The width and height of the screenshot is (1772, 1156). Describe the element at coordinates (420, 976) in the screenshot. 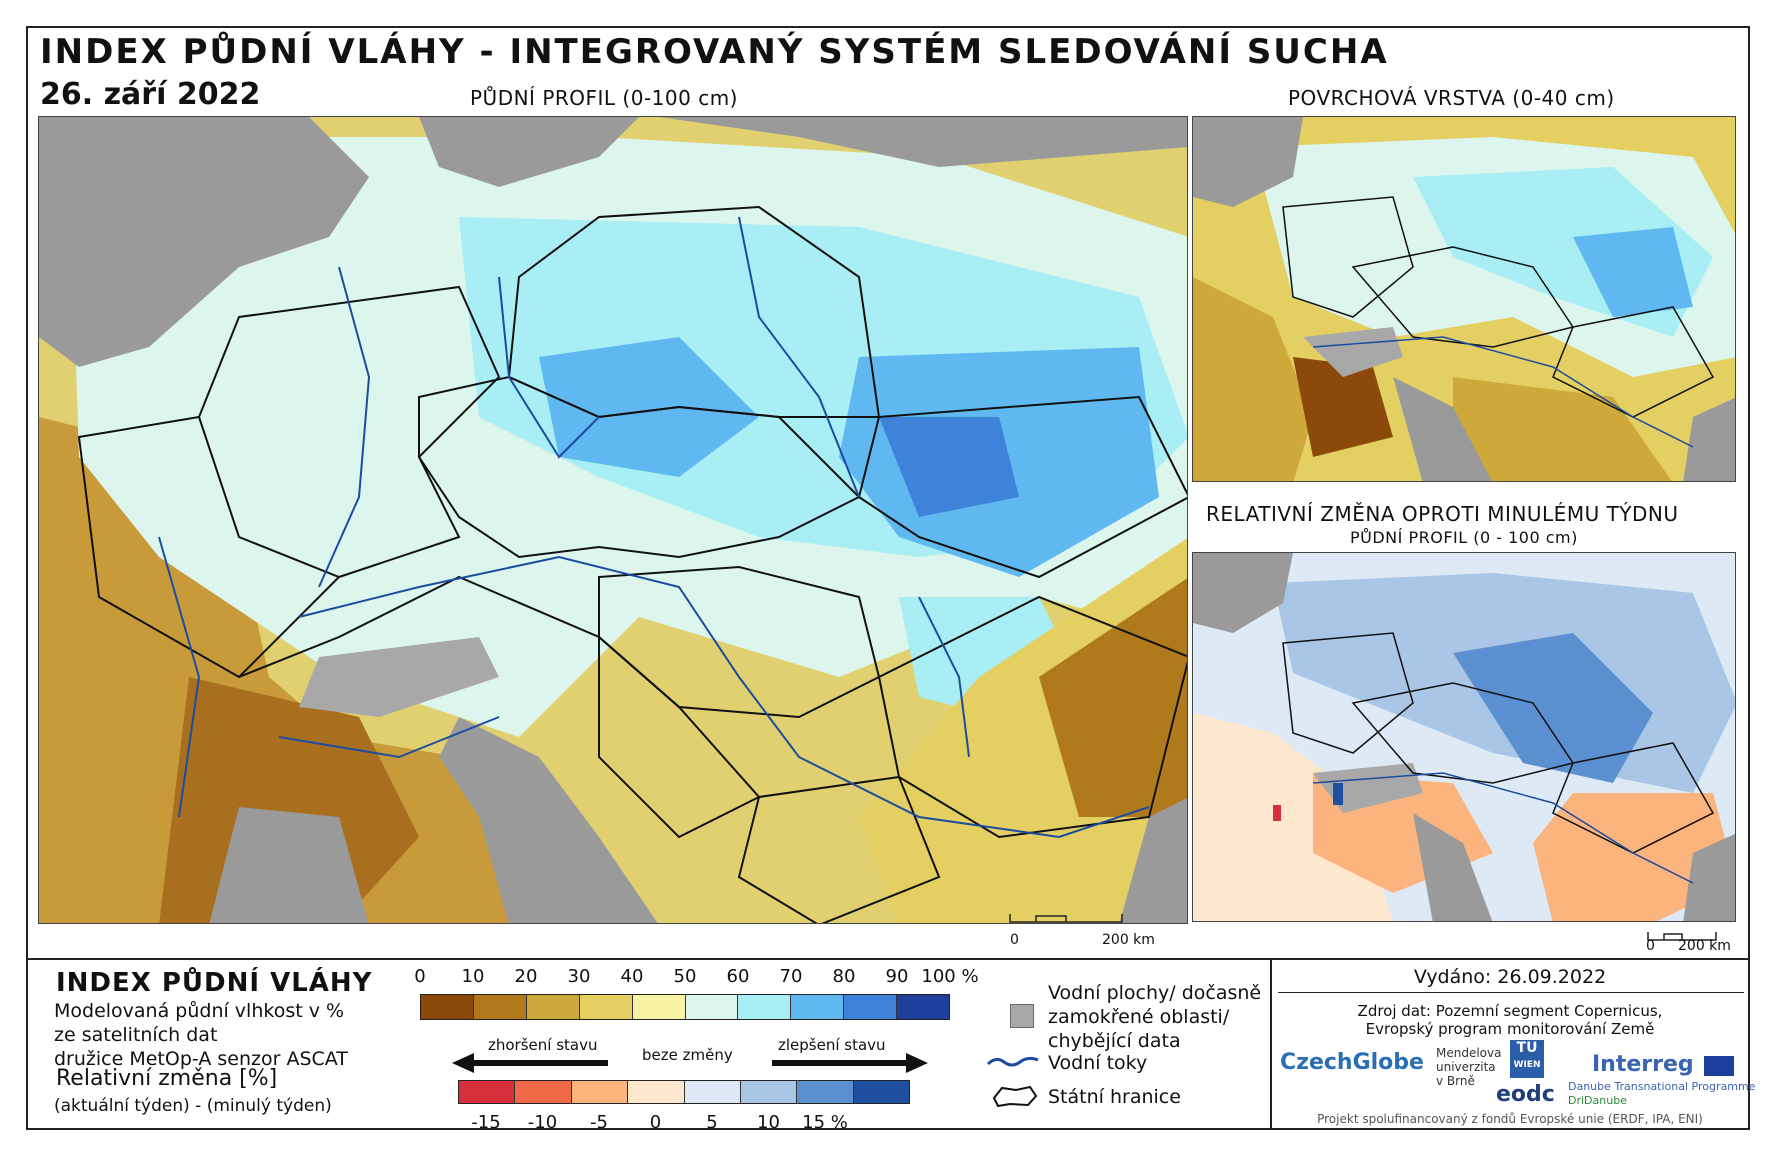

I see `index-tick-0: 0` at that location.